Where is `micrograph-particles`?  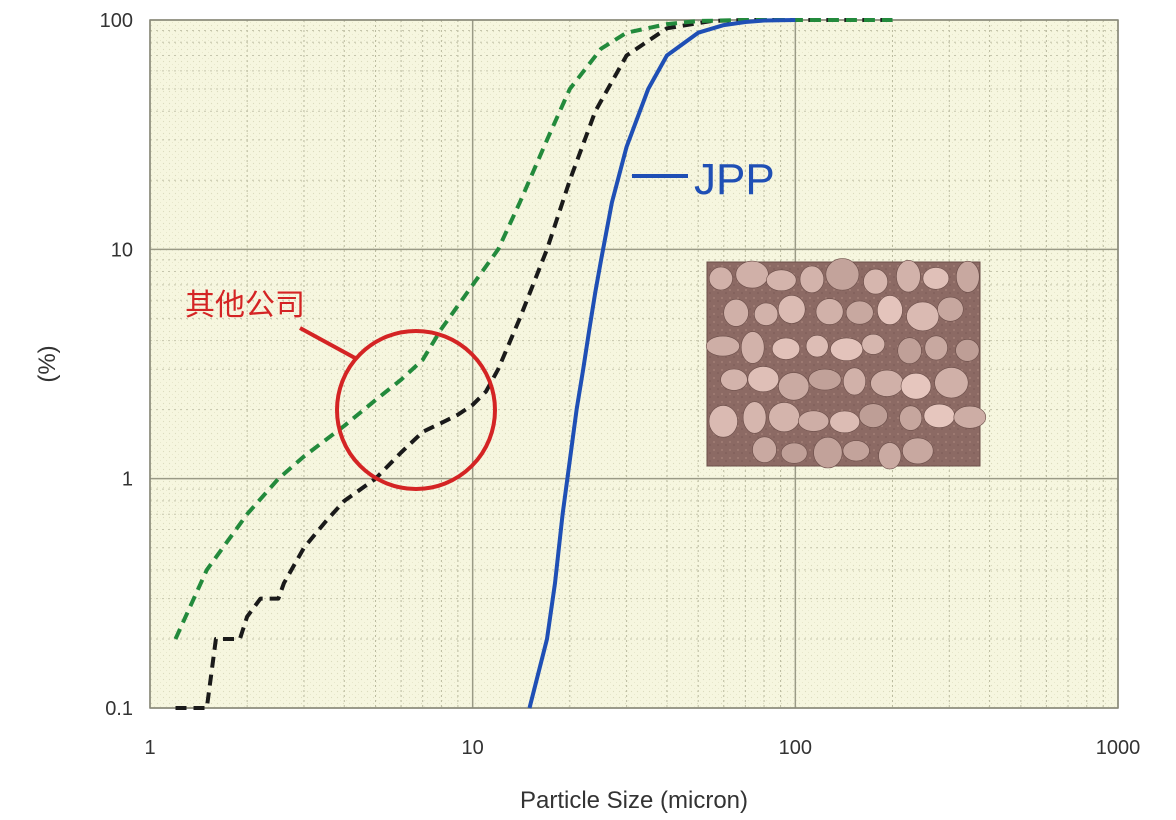
micrograph-particles is located at coordinates (846, 364).